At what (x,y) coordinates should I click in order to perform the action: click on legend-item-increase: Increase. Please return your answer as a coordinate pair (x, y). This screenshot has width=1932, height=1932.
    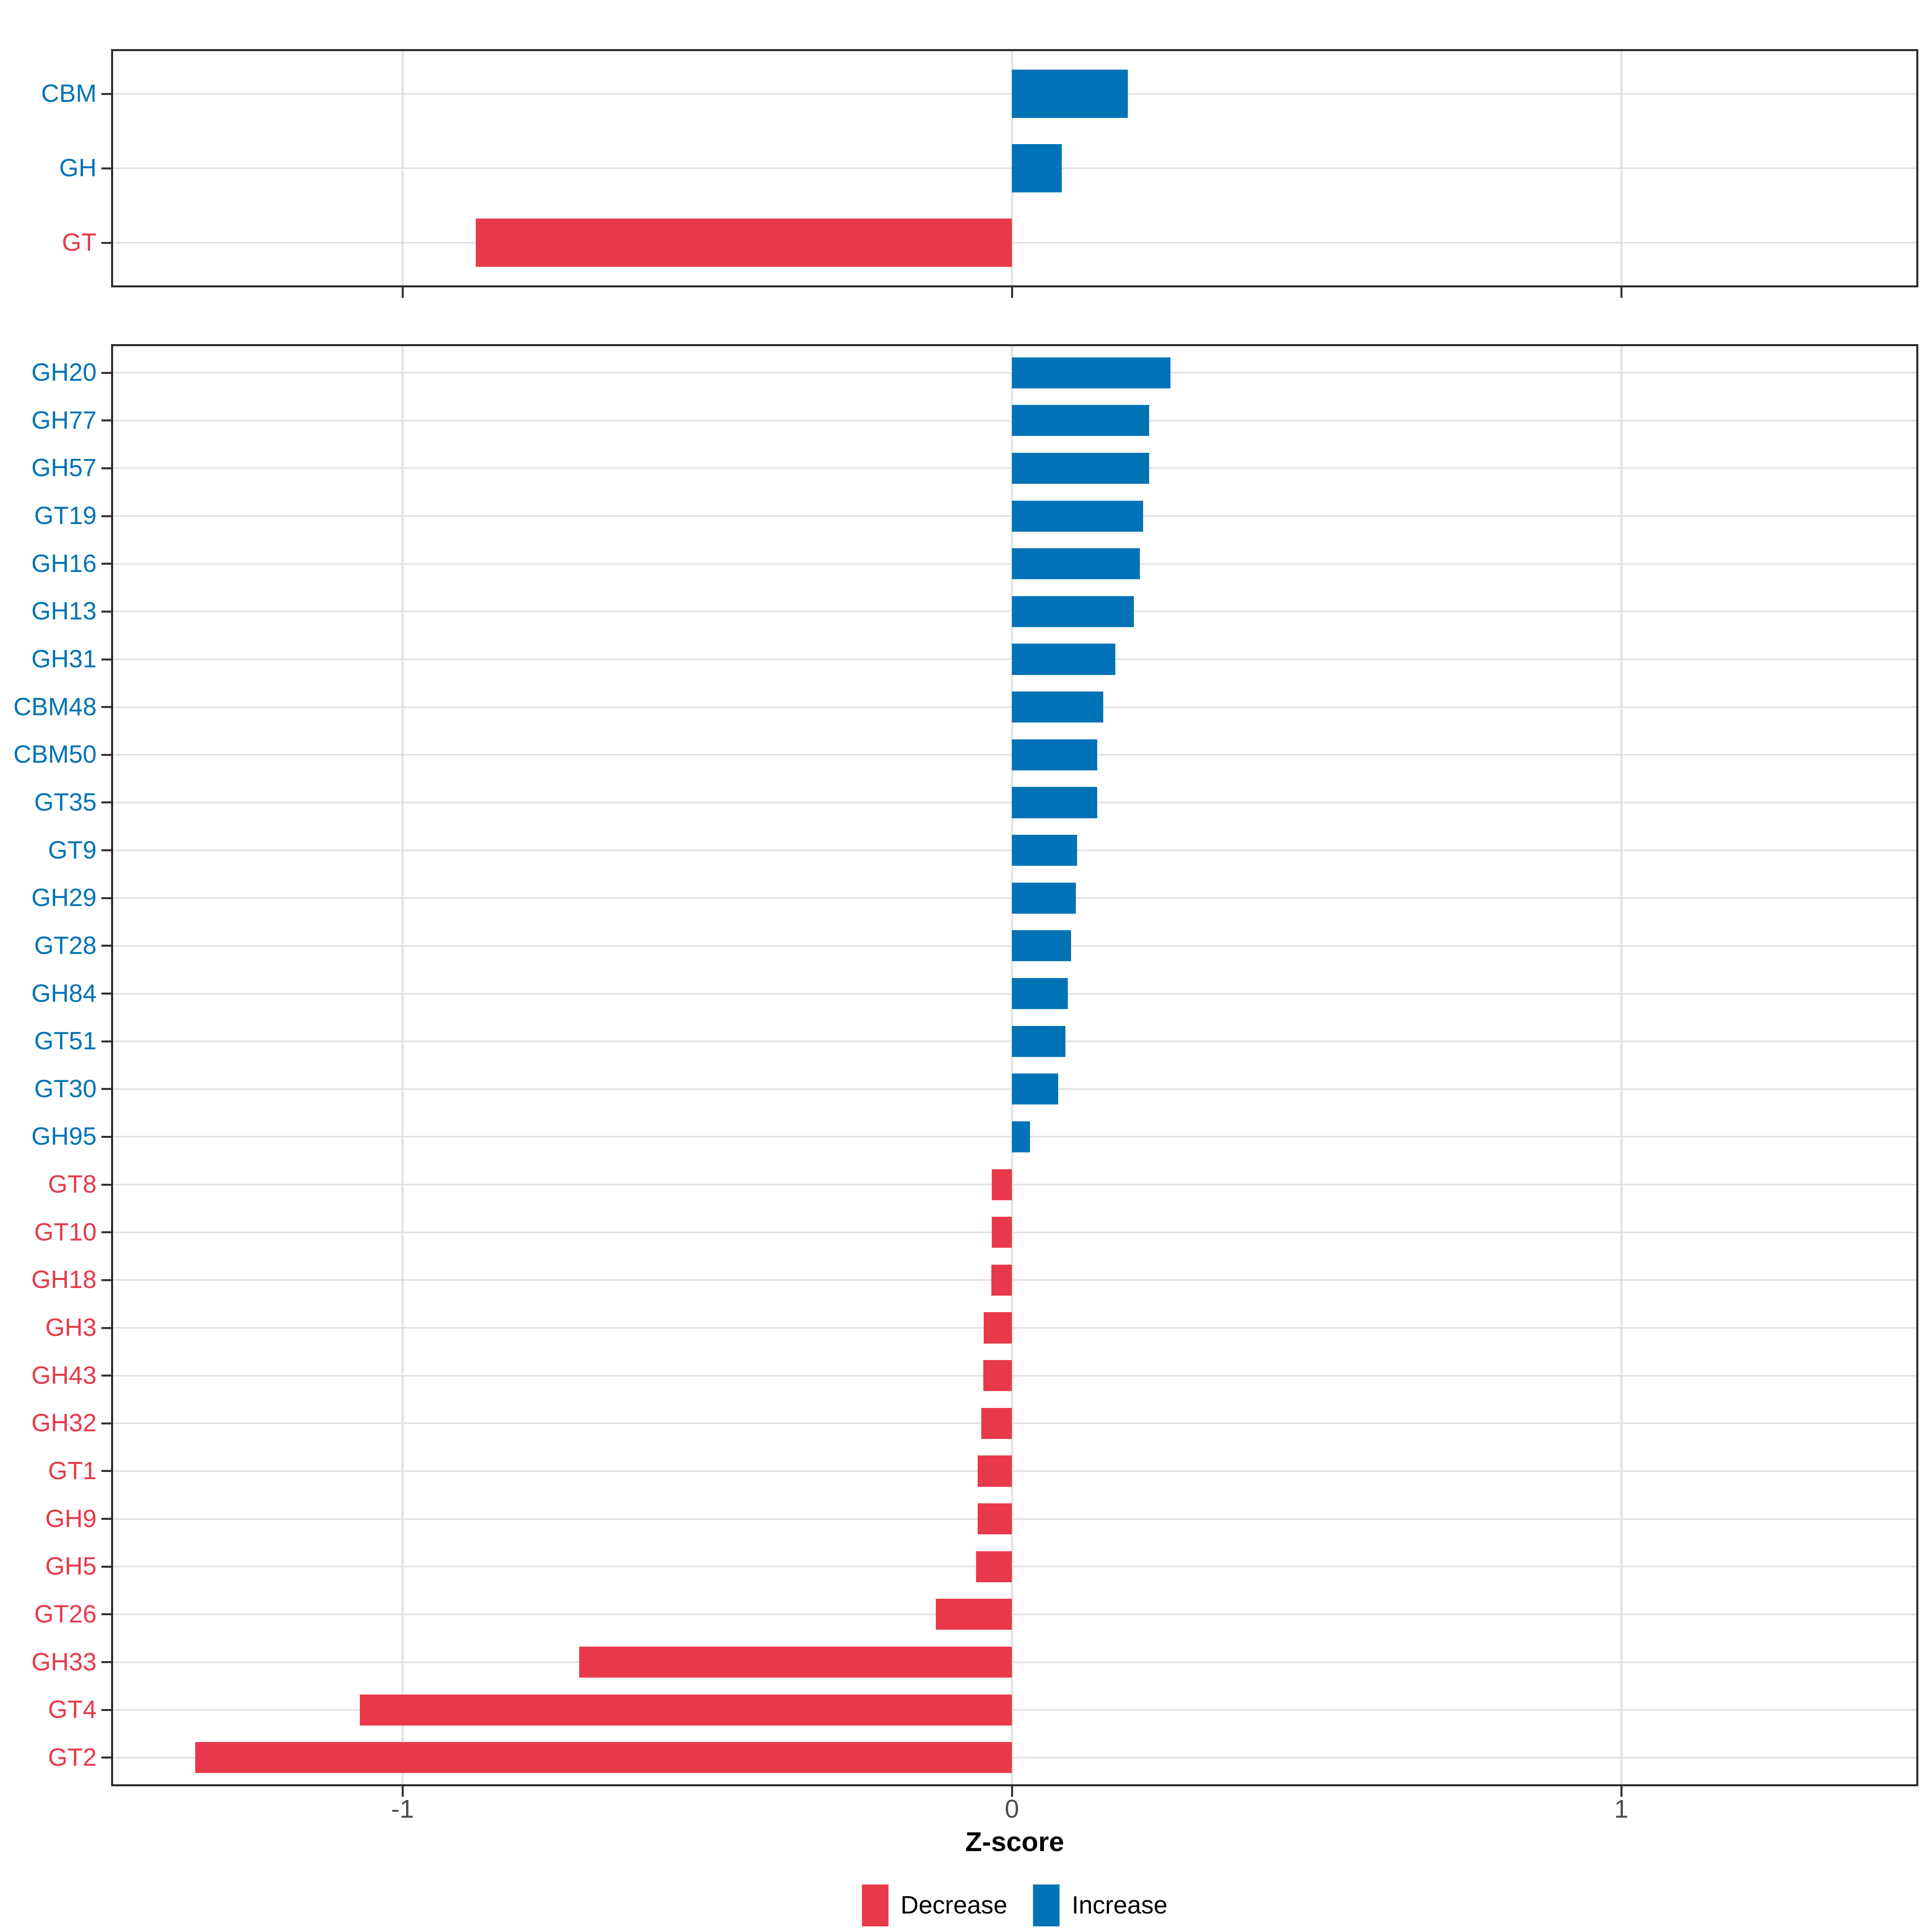
    Looking at the image, I should click on (1100, 1905).